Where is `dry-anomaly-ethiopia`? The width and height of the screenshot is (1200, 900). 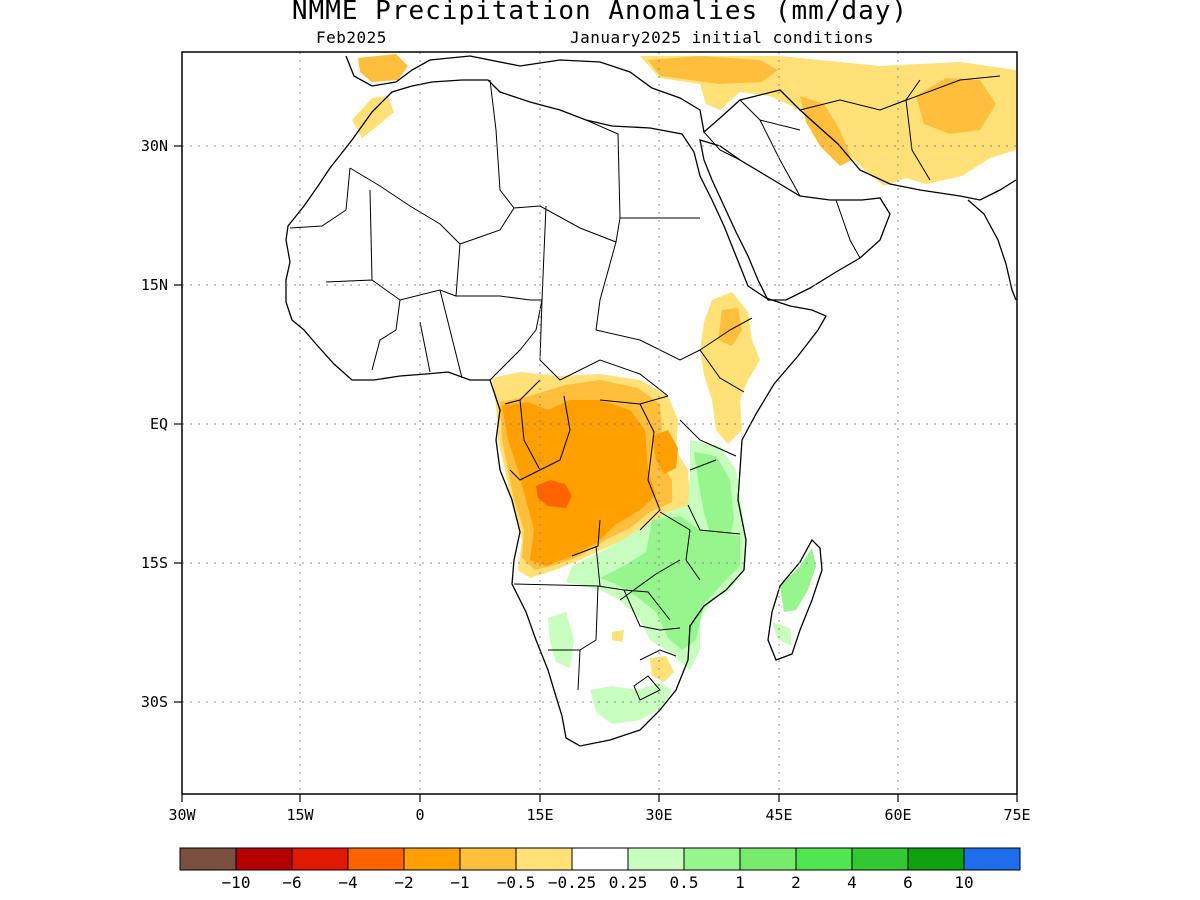 dry-anomaly-ethiopia is located at coordinates (730, 368).